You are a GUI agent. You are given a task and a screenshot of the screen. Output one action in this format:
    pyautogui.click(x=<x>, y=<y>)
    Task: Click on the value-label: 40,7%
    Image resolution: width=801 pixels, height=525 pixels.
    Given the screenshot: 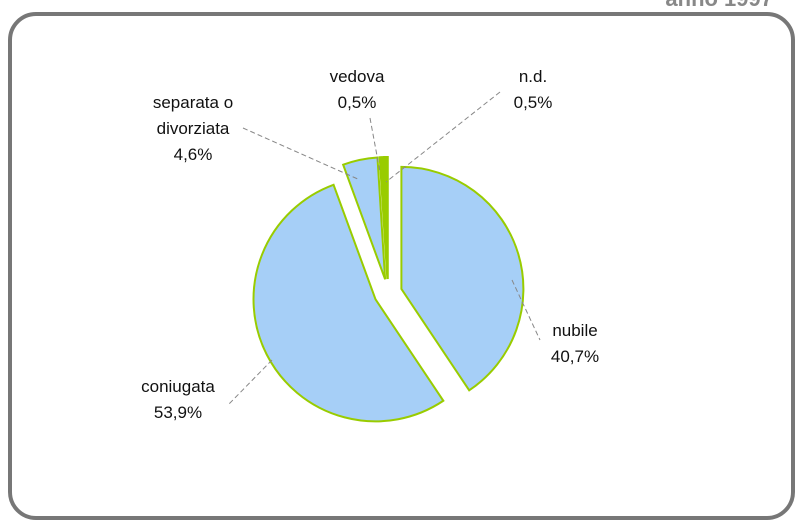 What is the action you would take?
    pyautogui.click(x=575, y=356)
    